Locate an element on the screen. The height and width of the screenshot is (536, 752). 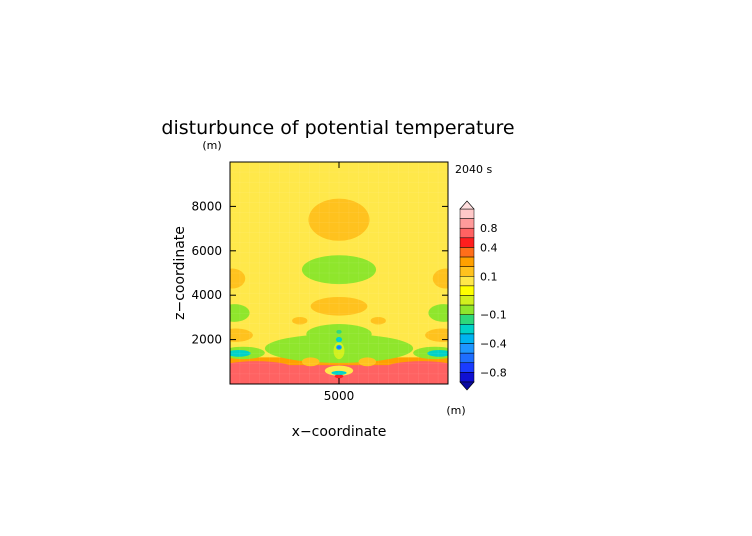
colorbar-over-arrow is located at coordinates (467, 205).